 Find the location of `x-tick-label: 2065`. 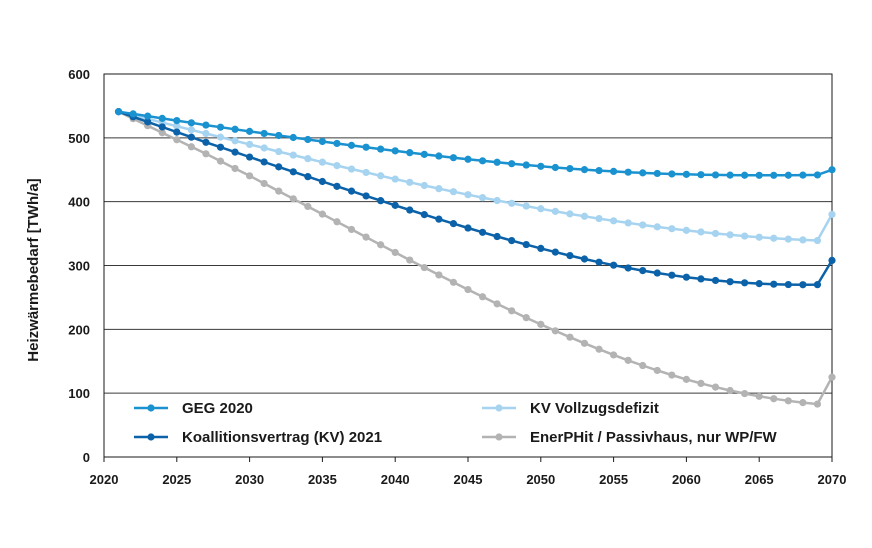

x-tick-label: 2065 is located at coordinates (759, 479).